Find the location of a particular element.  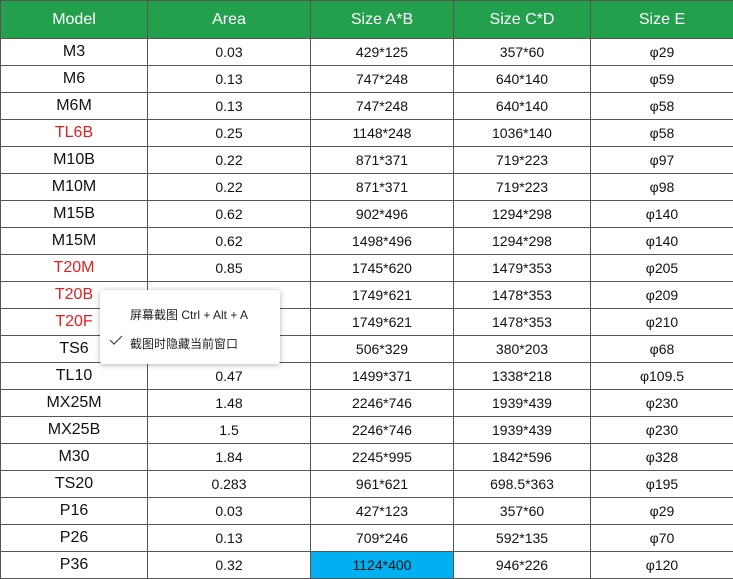

table-row: M6M 0.13 747*248 640*140 φ58 is located at coordinates (366, 106).